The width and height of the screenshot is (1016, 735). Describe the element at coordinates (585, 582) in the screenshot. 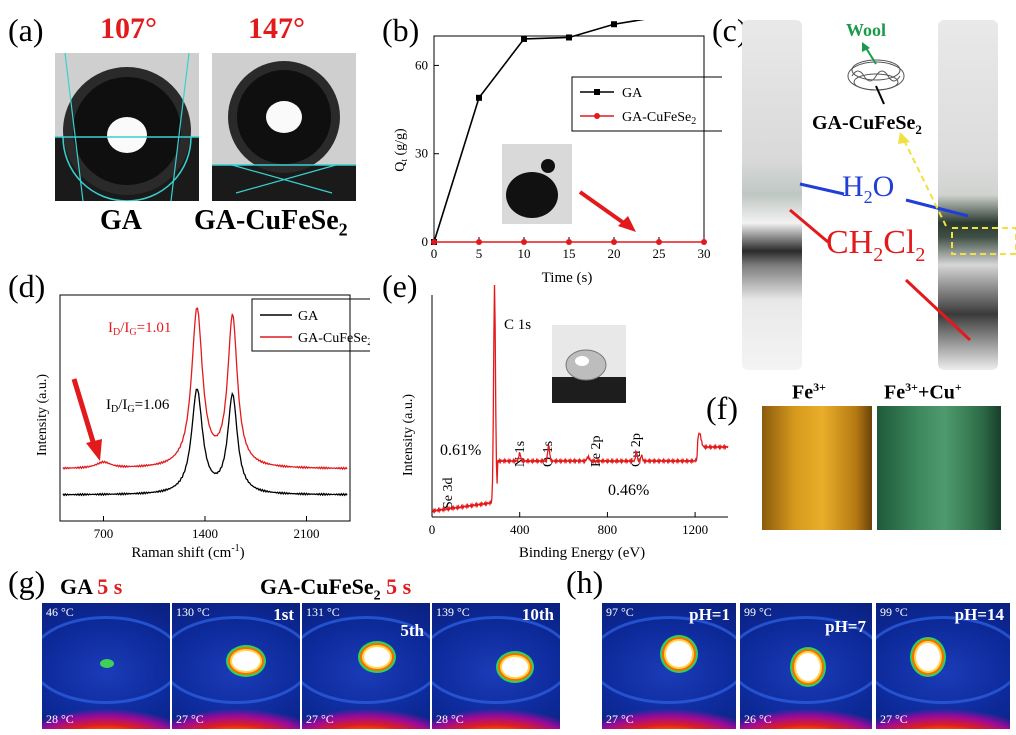

I see `panel-label-h: (h)` at that location.